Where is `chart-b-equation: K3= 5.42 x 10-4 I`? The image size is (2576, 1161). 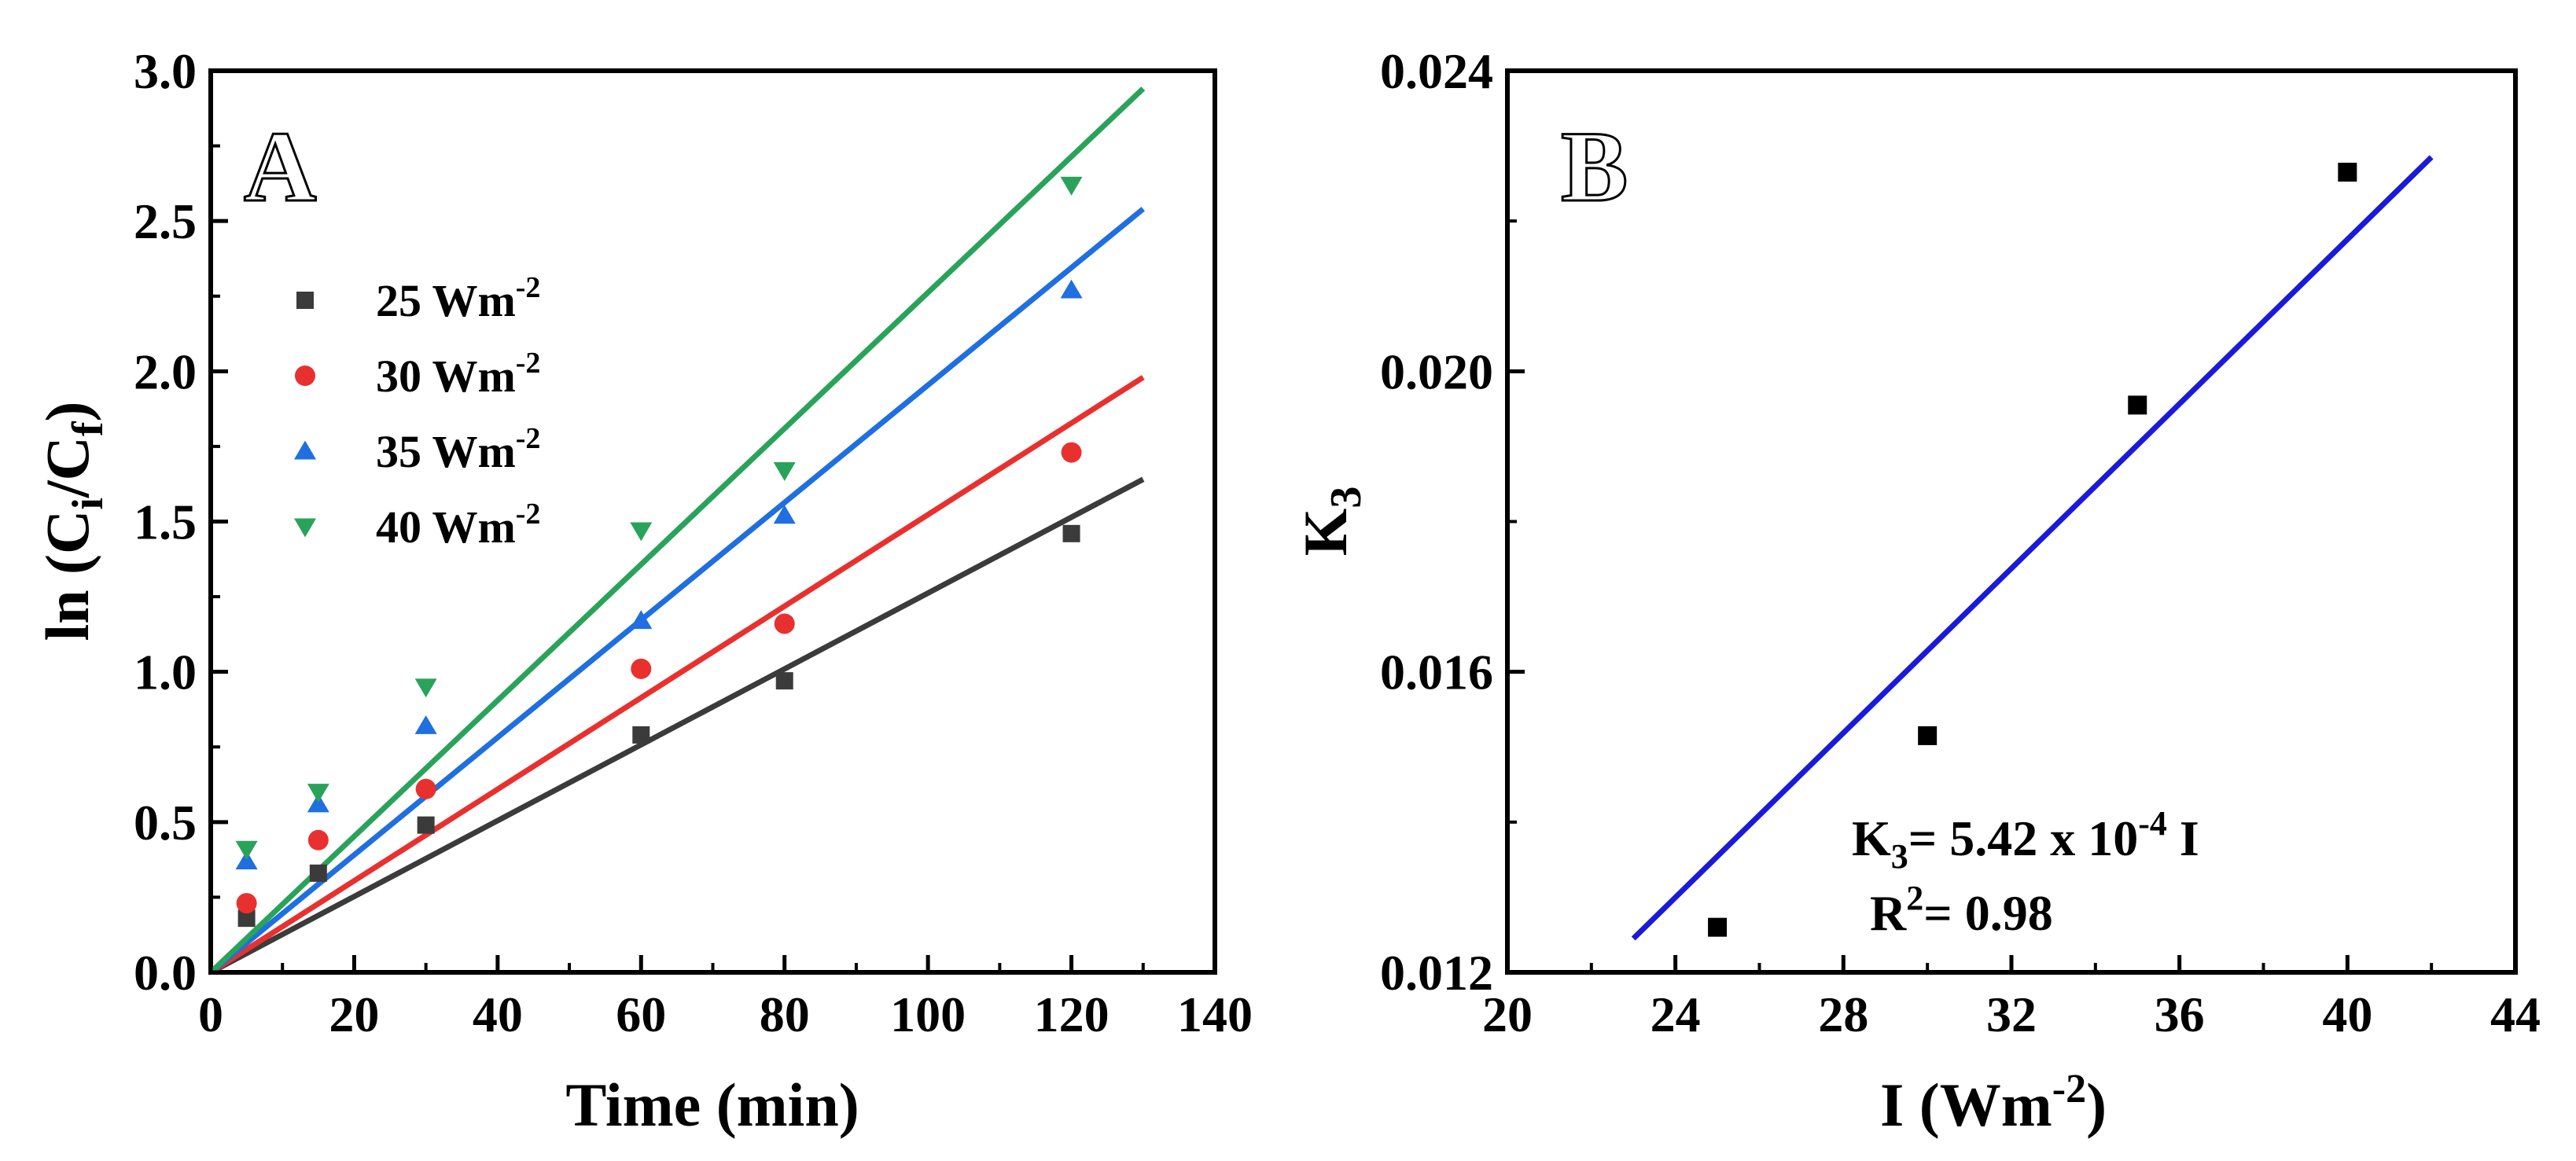 chart-b-equation: K3= 5.42 x 10-4 I is located at coordinates (2026, 840).